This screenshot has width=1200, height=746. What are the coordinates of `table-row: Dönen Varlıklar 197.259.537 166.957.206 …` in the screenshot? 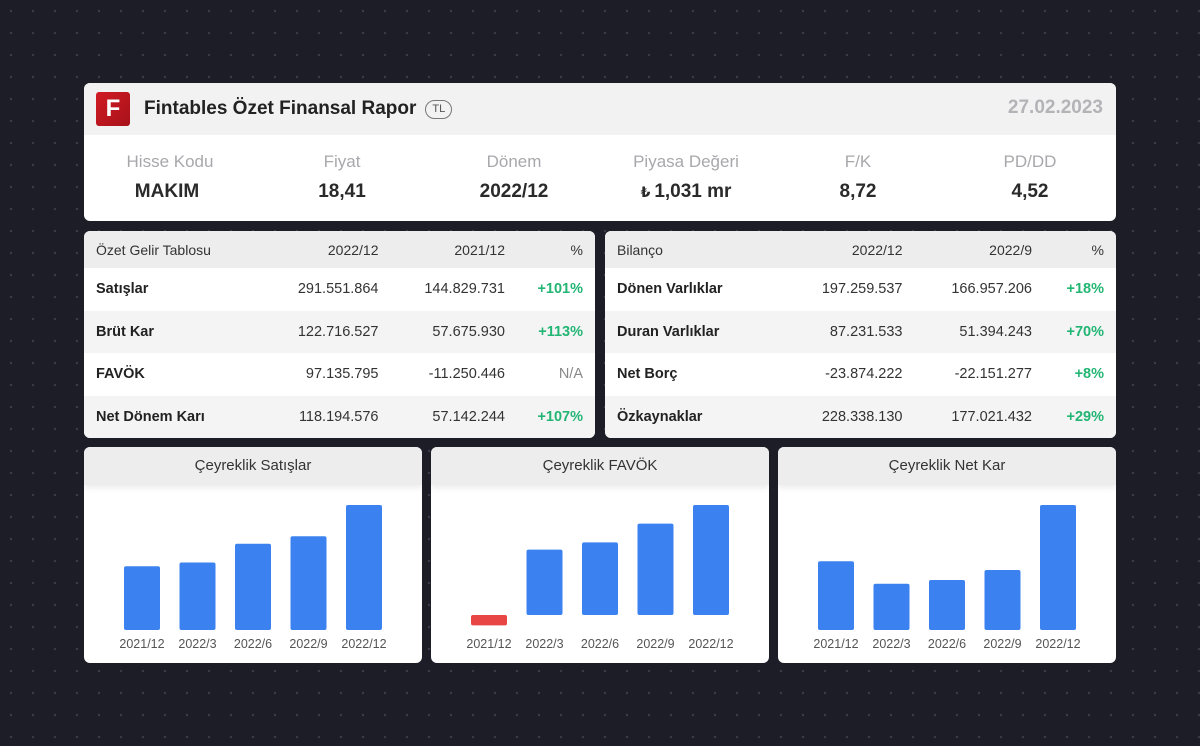 It's located at (860, 289).